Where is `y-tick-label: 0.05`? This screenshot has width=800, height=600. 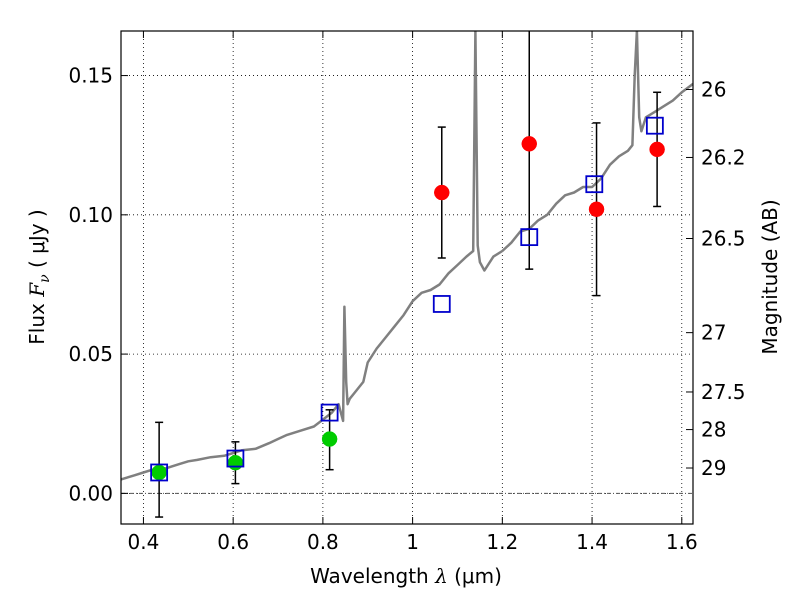 y-tick-label: 0.05 is located at coordinates (90, 354).